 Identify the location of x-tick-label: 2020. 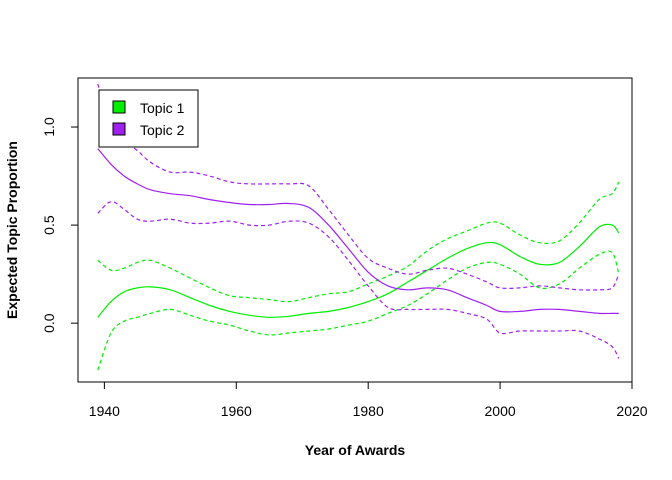
(631, 411).